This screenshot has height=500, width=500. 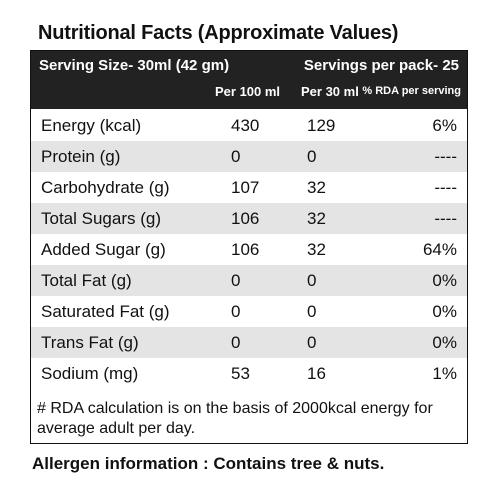 What do you see at coordinates (90, 373) in the screenshot?
I see `nutrient-name: Sodium (mg)` at bounding box center [90, 373].